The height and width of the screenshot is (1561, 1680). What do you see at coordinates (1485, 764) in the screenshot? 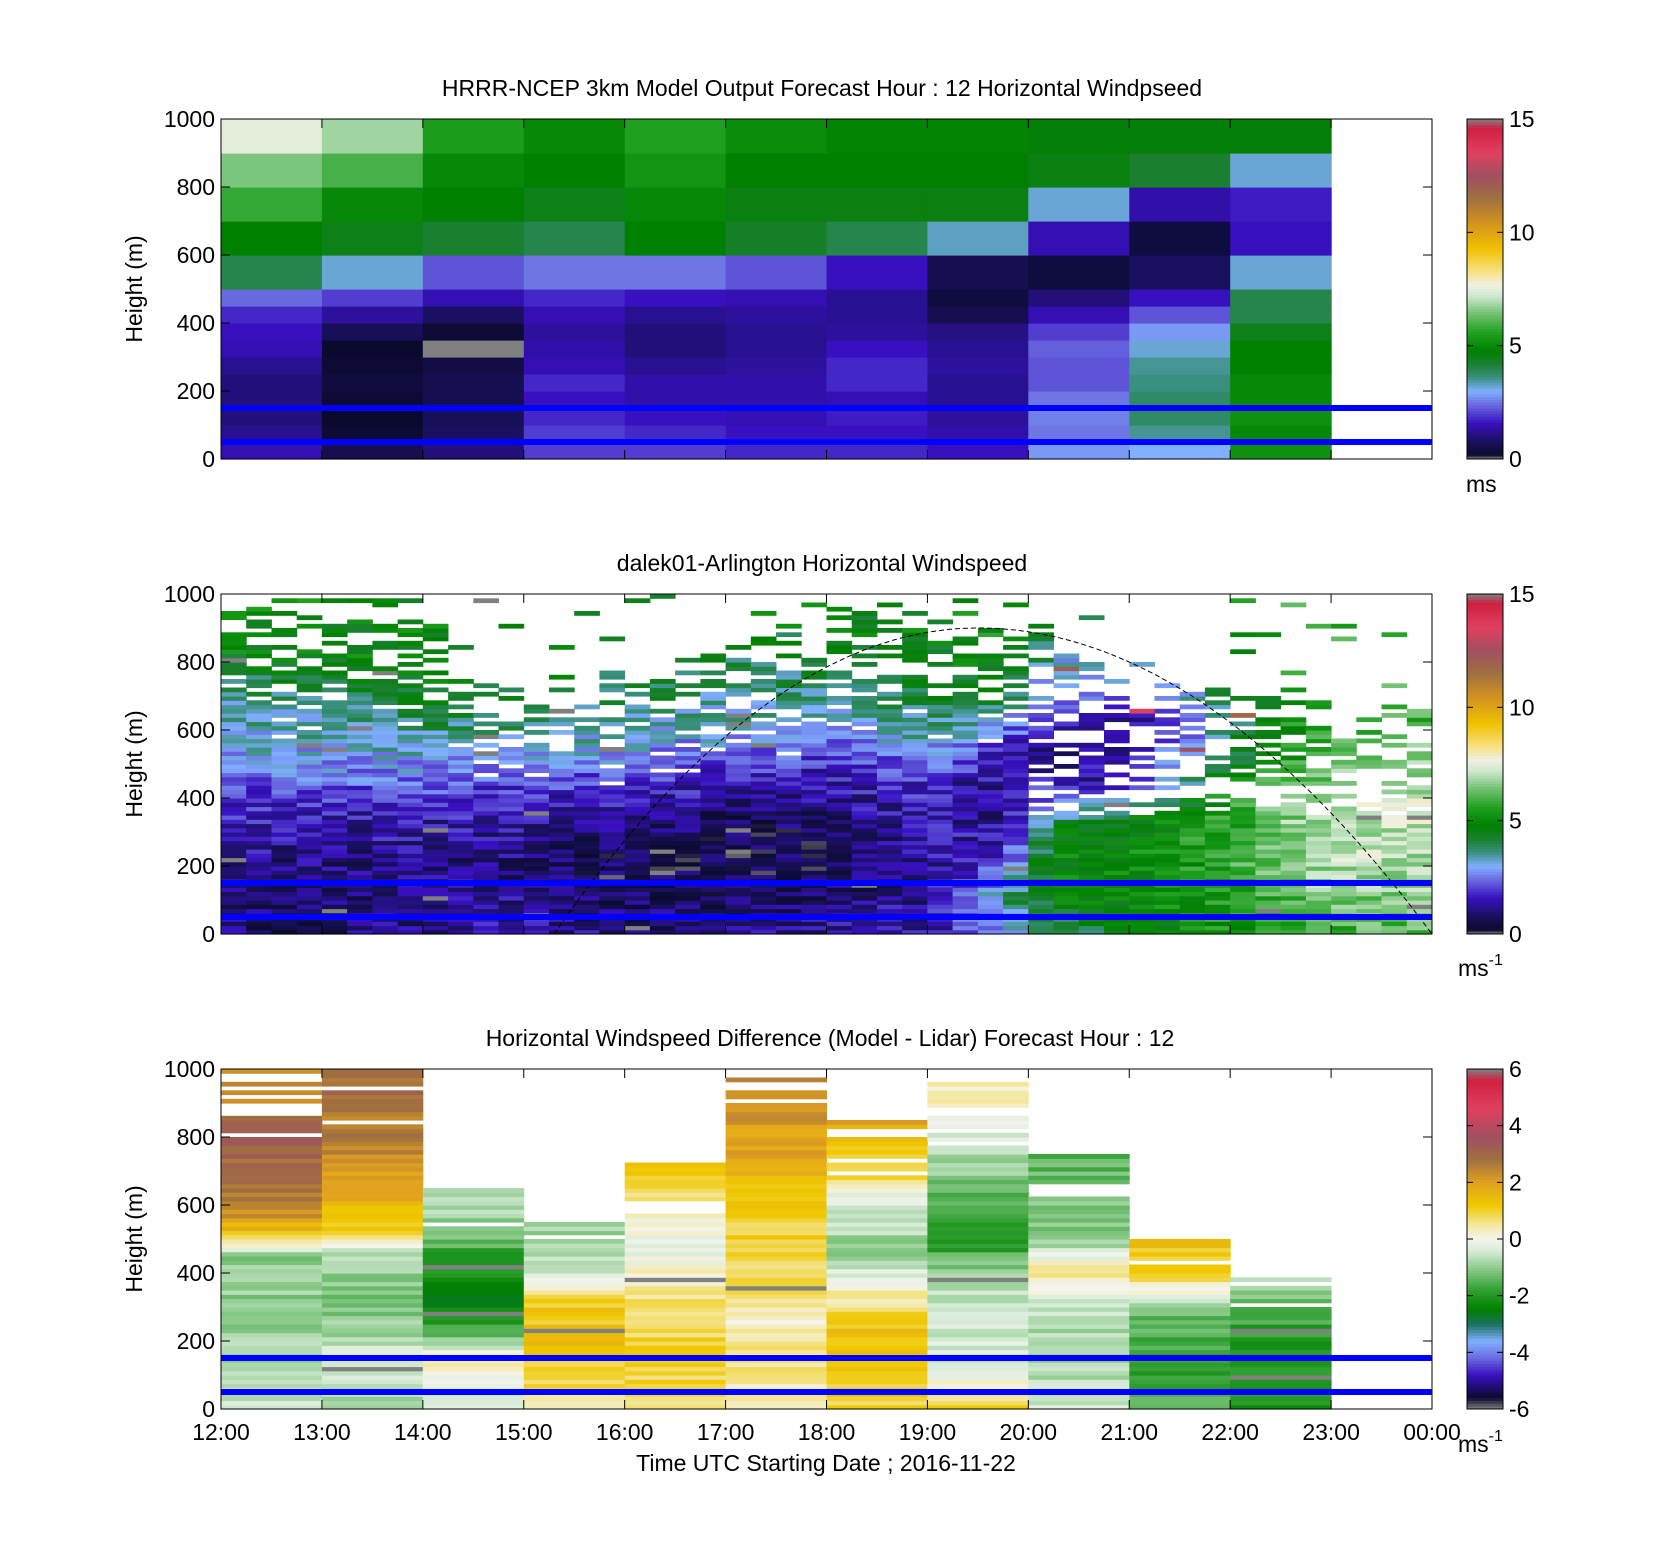
I see `colorbar-frame` at bounding box center [1485, 764].